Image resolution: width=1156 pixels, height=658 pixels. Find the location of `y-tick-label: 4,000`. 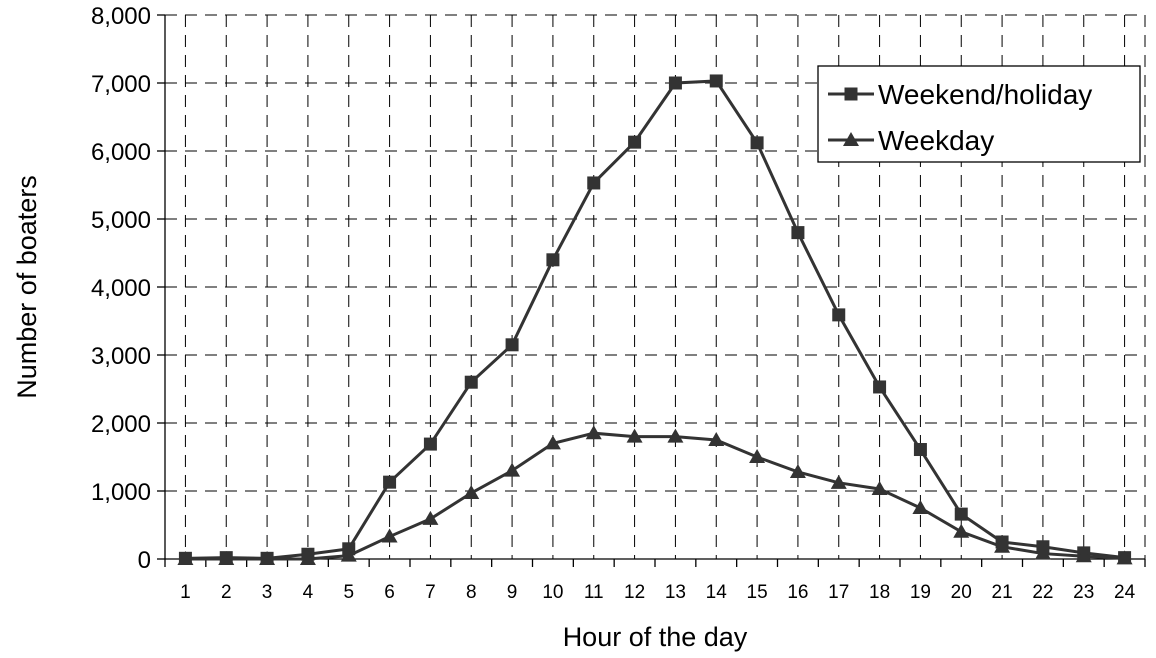

y-tick-label: 4,000 is located at coordinates (121, 288).